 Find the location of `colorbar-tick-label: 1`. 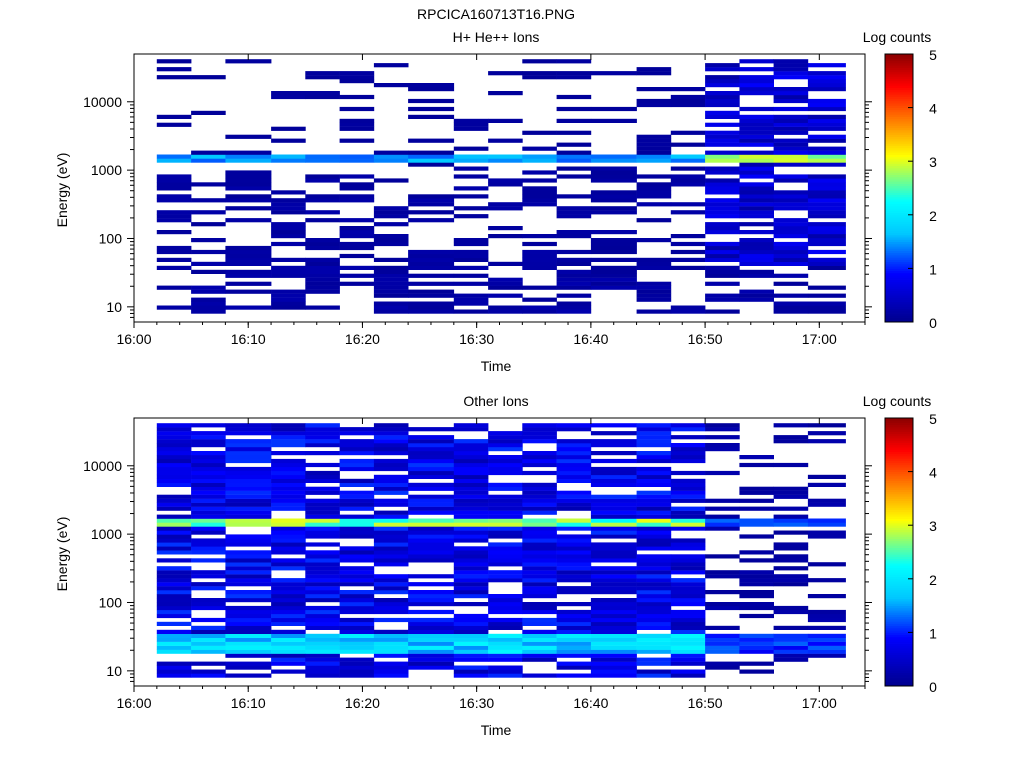

colorbar-tick-label: 1 is located at coordinates (933, 633).